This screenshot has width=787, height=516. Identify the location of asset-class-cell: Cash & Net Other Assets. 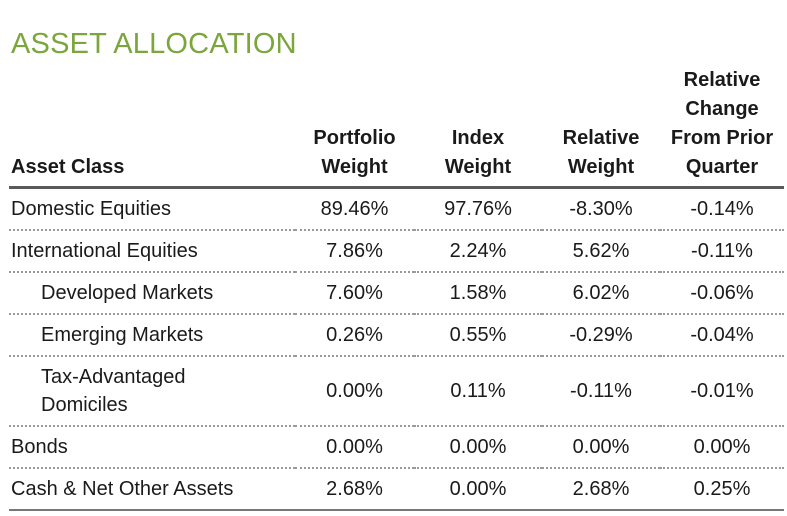
(152, 489).